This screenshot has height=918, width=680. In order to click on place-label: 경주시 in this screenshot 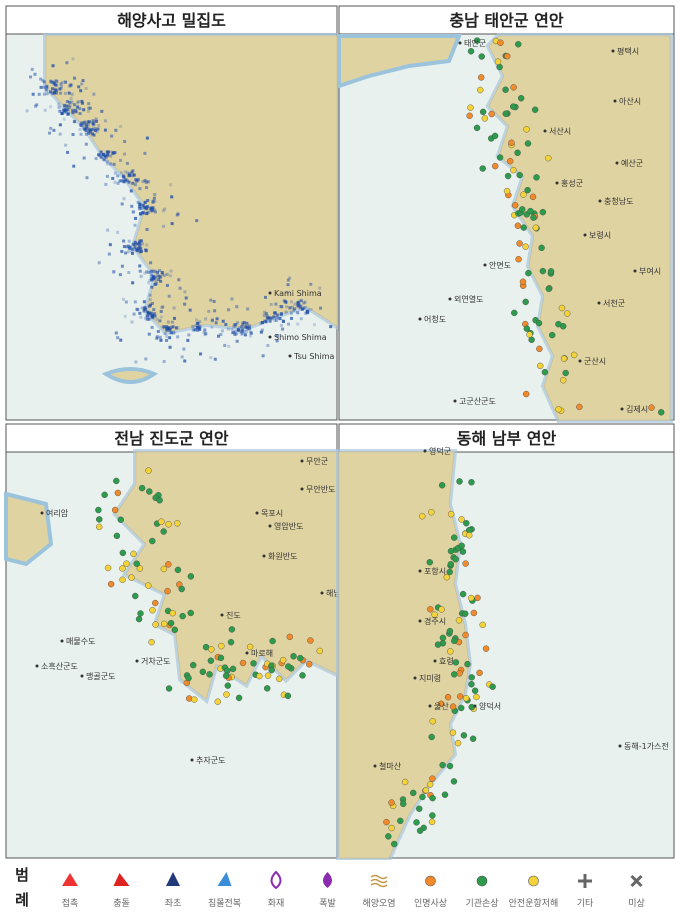, I will do `click(435, 621)`.